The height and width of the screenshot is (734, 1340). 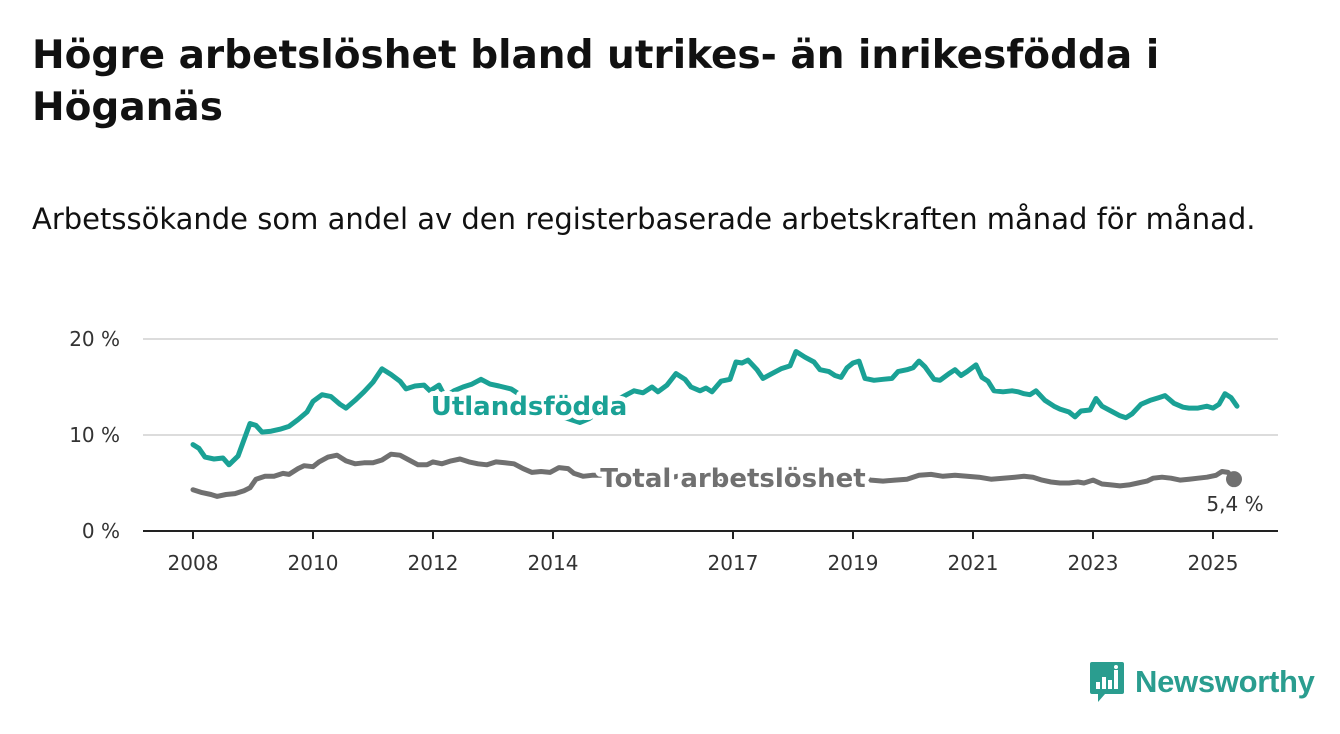 I want to click on x-tick-label: 2025, so click(x=1213, y=563).